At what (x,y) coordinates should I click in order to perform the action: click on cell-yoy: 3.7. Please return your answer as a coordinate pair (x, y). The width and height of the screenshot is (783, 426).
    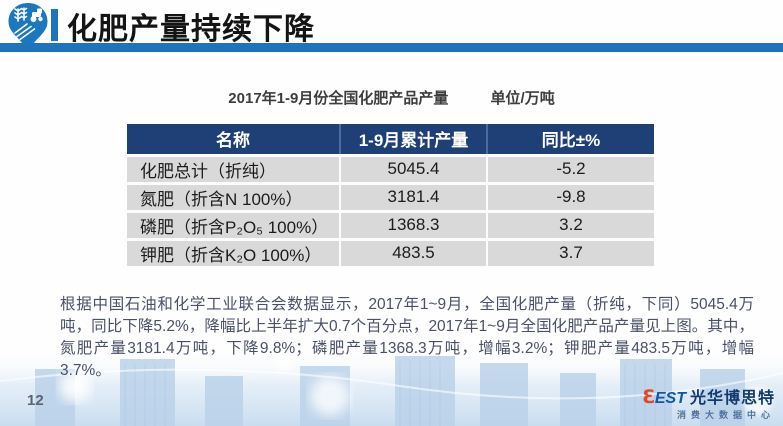
    Looking at the image, I should click on (570, 252).